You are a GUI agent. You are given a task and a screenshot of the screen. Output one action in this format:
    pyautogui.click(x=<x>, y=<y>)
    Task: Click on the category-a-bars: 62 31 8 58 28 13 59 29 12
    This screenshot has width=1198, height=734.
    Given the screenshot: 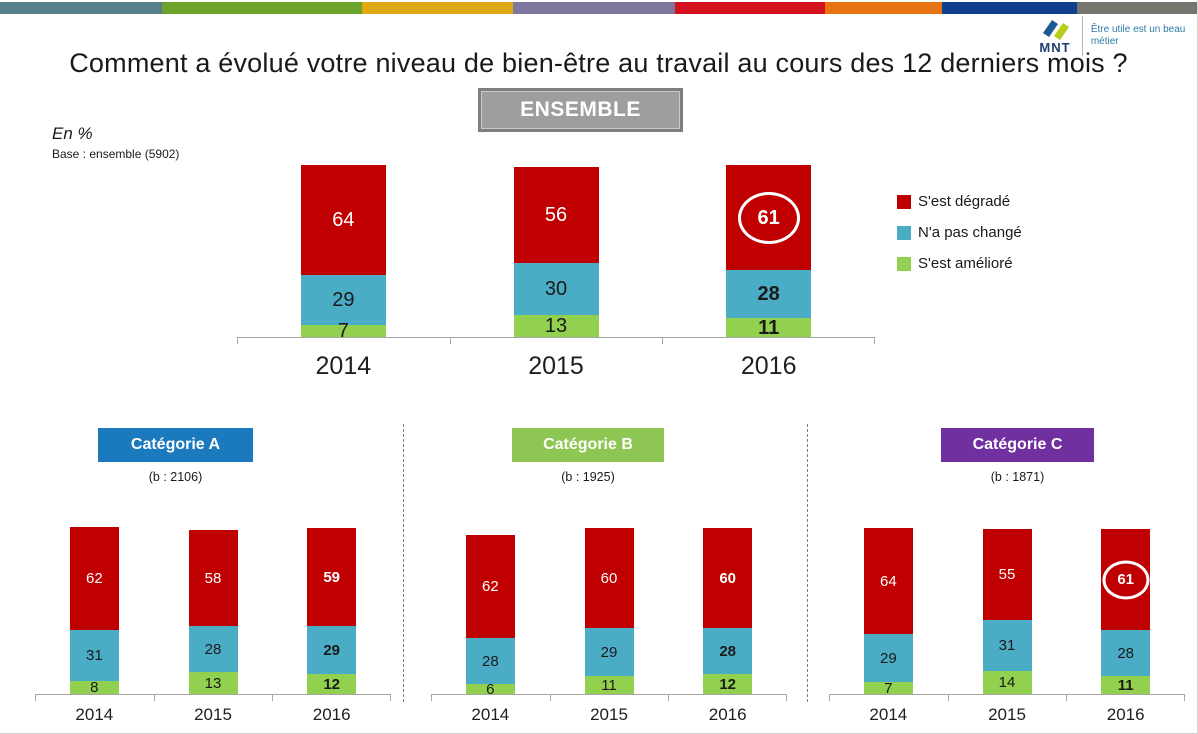 What is the action you would take?
    pyautogui.click(x=213, y=609)
    